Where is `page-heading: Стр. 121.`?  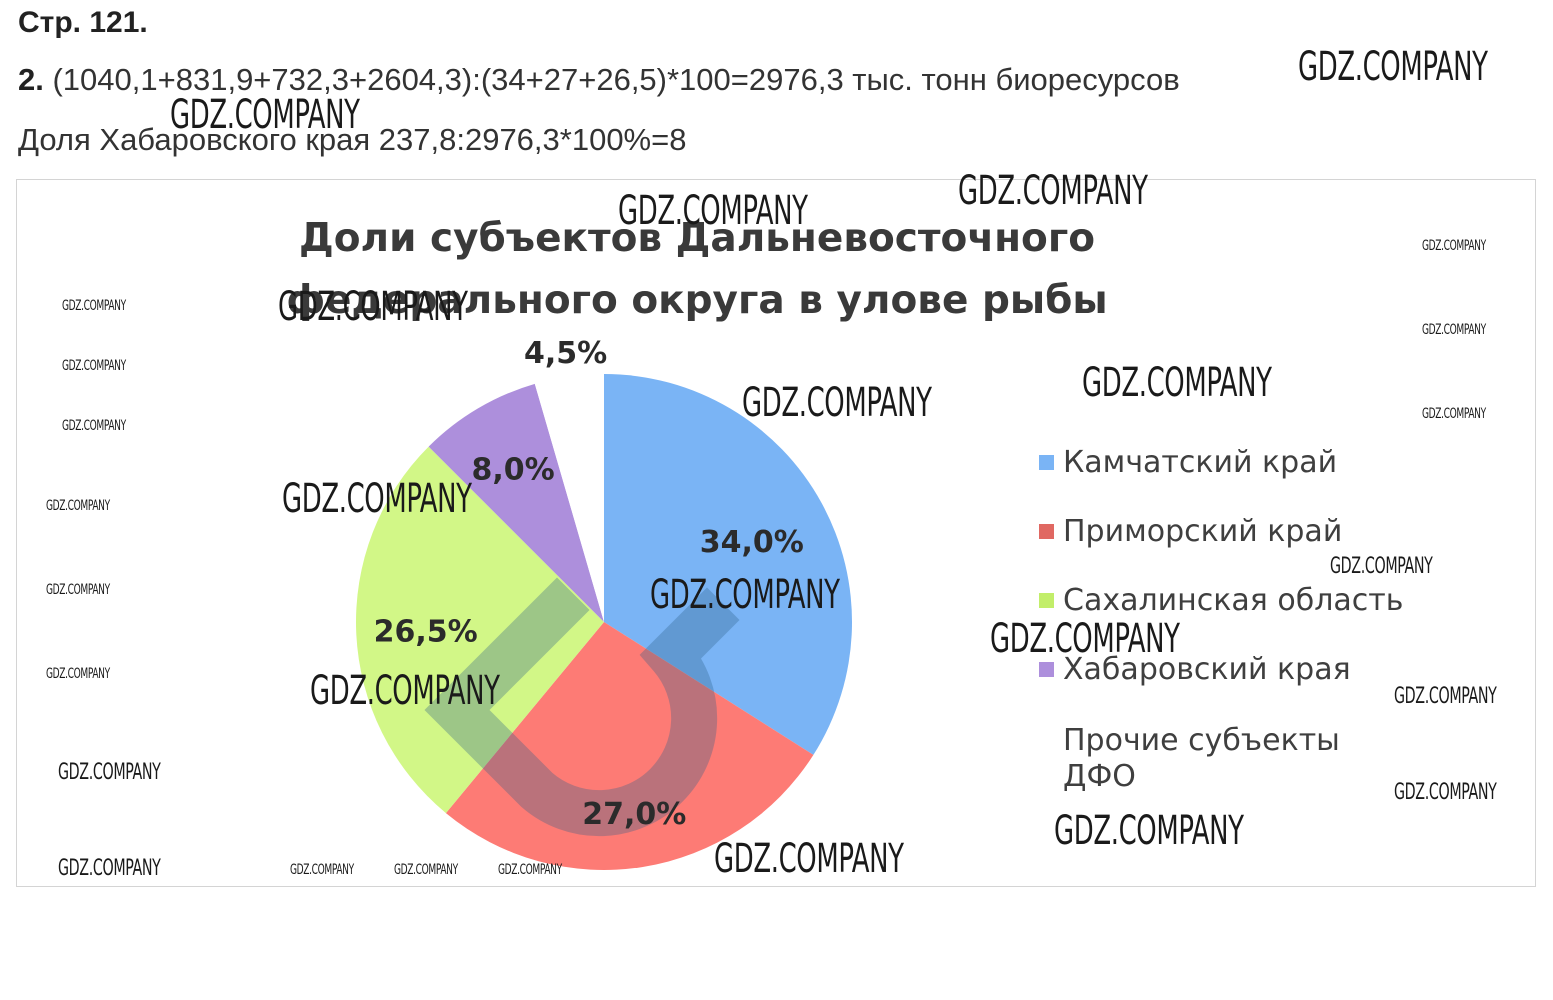
page-heading: Стр. 121. is located at coordinates (83, 22).